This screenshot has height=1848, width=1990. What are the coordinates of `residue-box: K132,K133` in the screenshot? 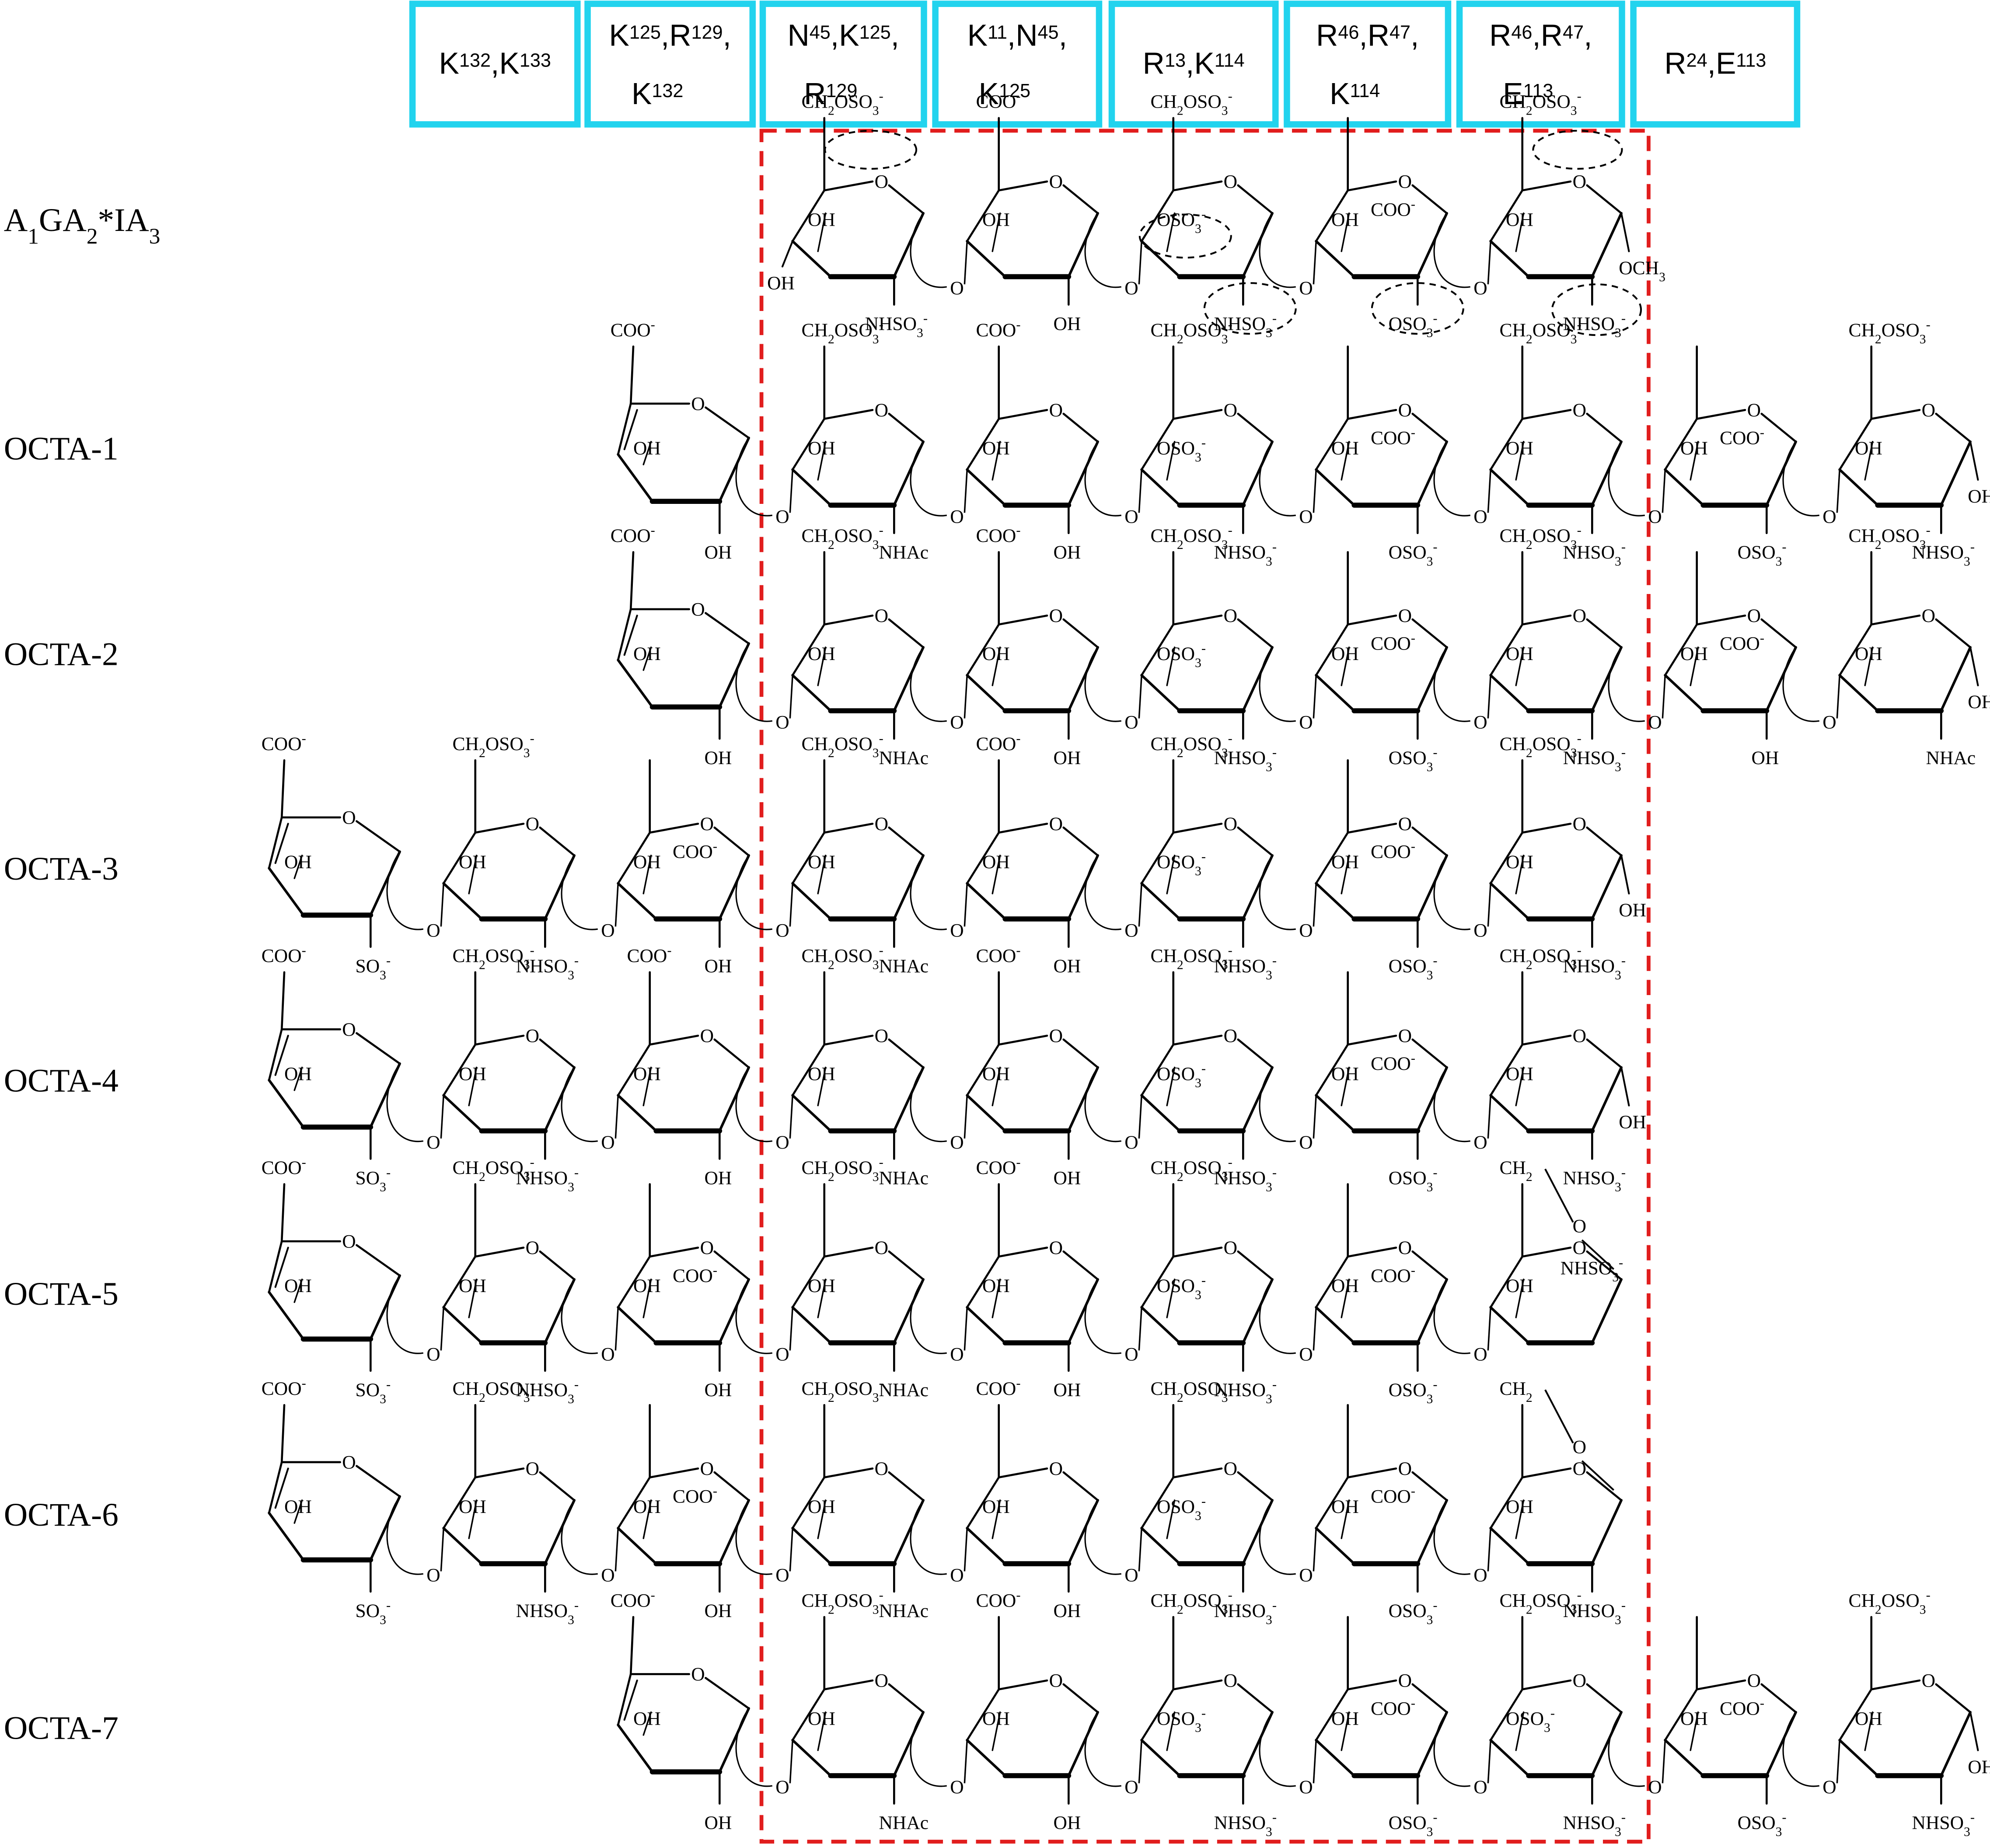 It's located at (495, 64).